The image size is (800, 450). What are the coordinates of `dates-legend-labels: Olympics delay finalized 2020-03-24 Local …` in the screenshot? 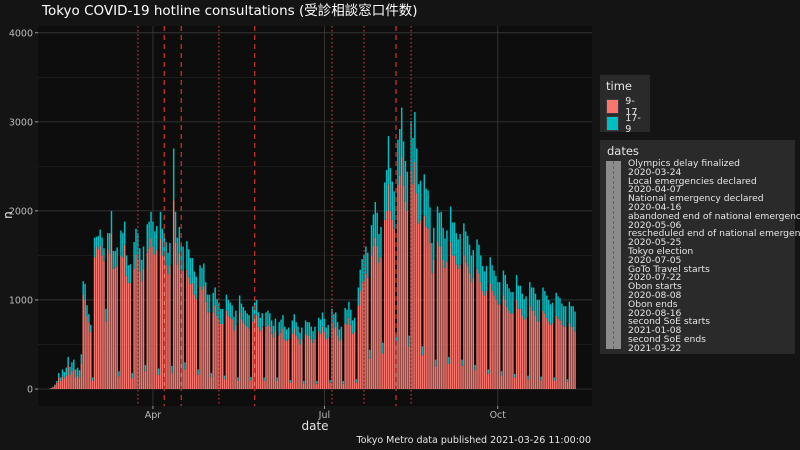 It's located at (714, 256).